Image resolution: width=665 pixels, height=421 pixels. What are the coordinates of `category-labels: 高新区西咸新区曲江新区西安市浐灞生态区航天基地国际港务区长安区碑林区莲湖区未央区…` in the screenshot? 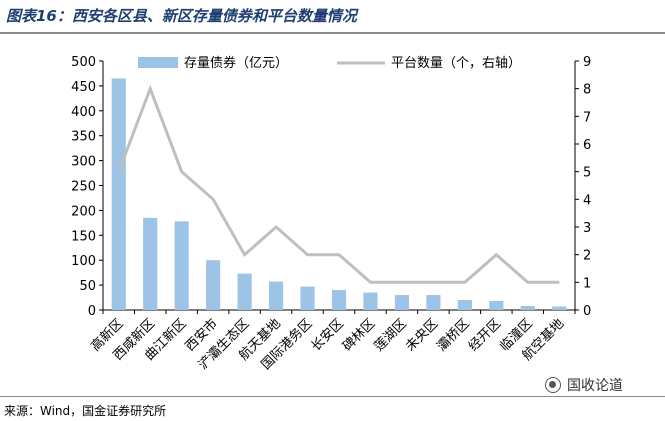 It's located at (327, 344).